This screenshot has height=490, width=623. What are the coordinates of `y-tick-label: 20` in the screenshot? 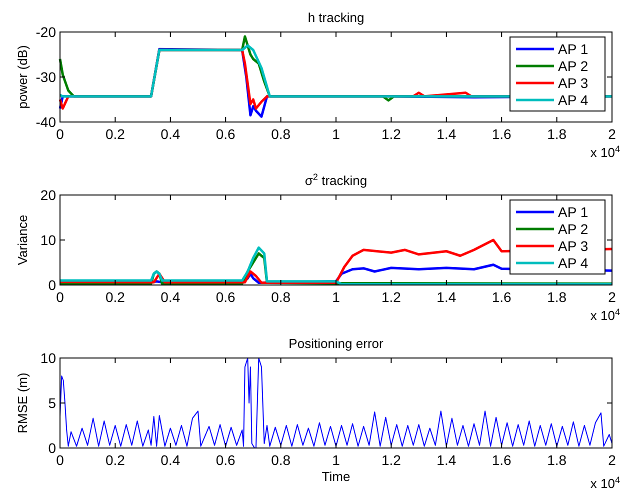 It's located at (48, 195).